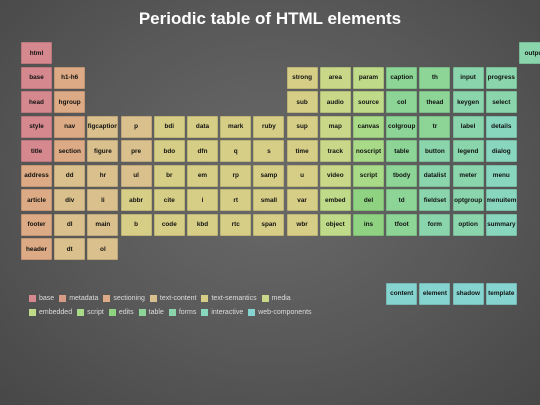 This screenshot has height=405, width=540. Describe the element at coordinates (269, 151) in the screenshot. I see `element-s: s` at that location.